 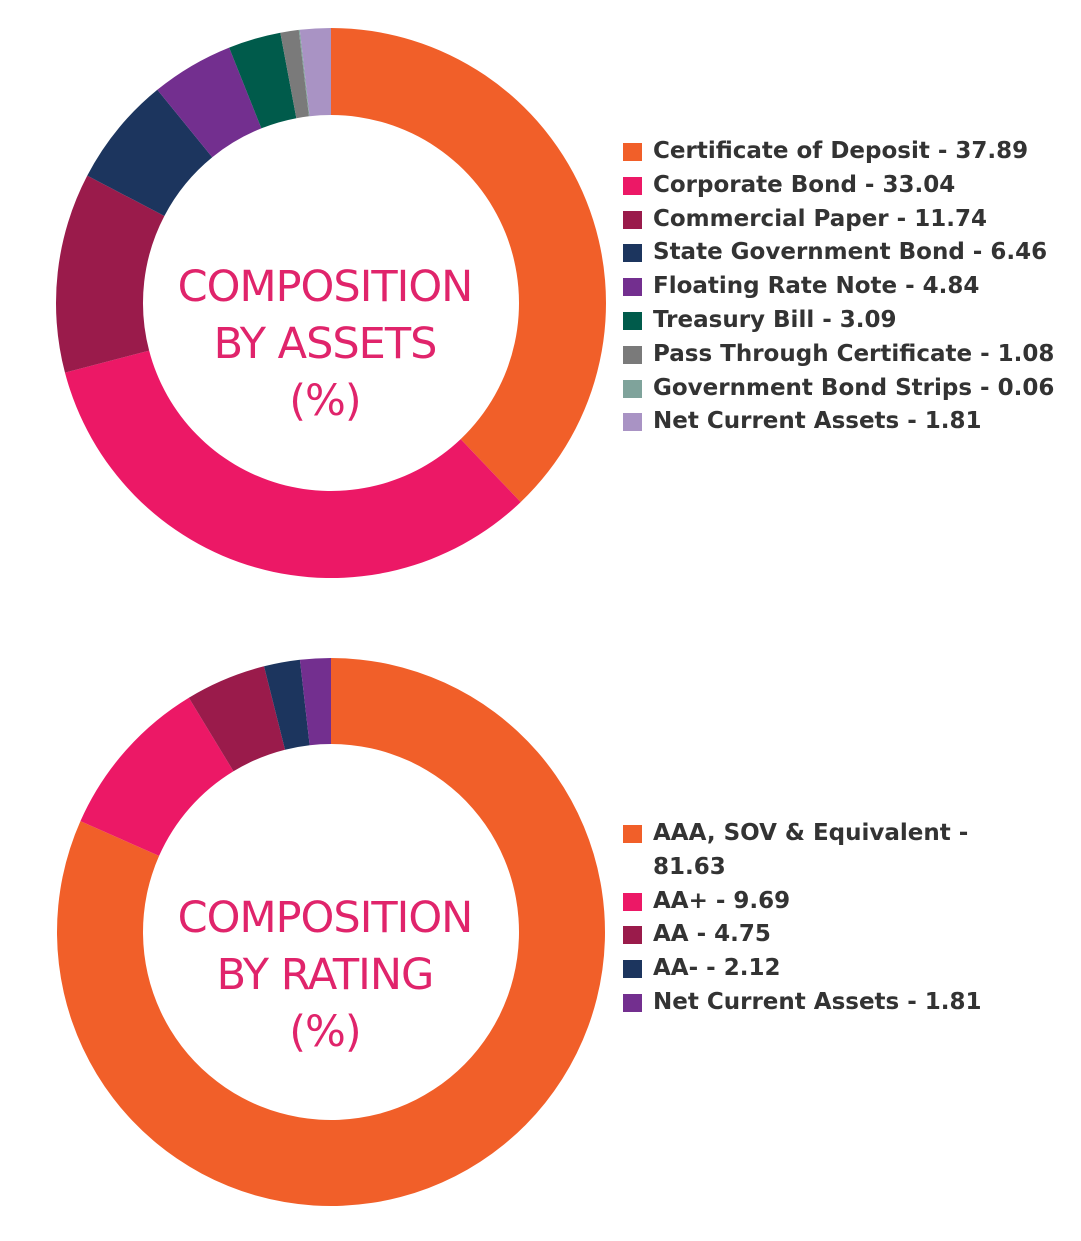 I want to click on legend-label: Treasury Bill - 3.09, so click(x=775, y=319).